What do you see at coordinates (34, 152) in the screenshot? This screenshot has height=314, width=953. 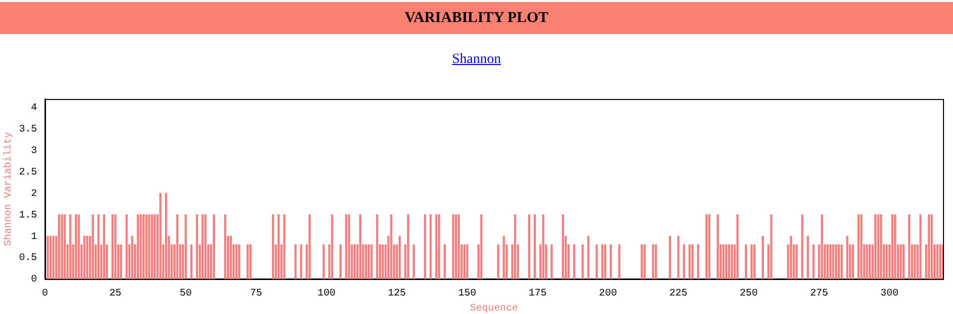 I see `y-tick-label: 3` at bounding box center [34, 152].